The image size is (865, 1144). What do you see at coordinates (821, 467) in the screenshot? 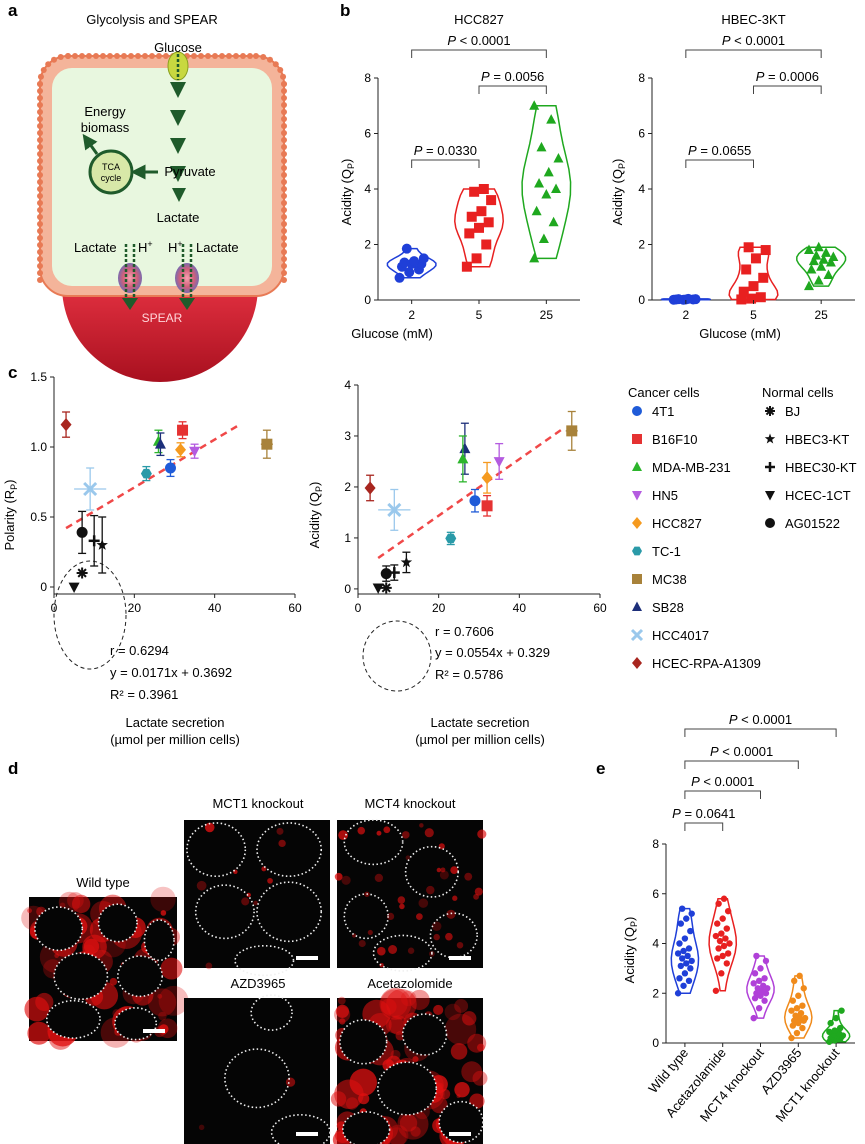
I see `legend-label: HBEC30-KT` at bounding box center [821, 467].